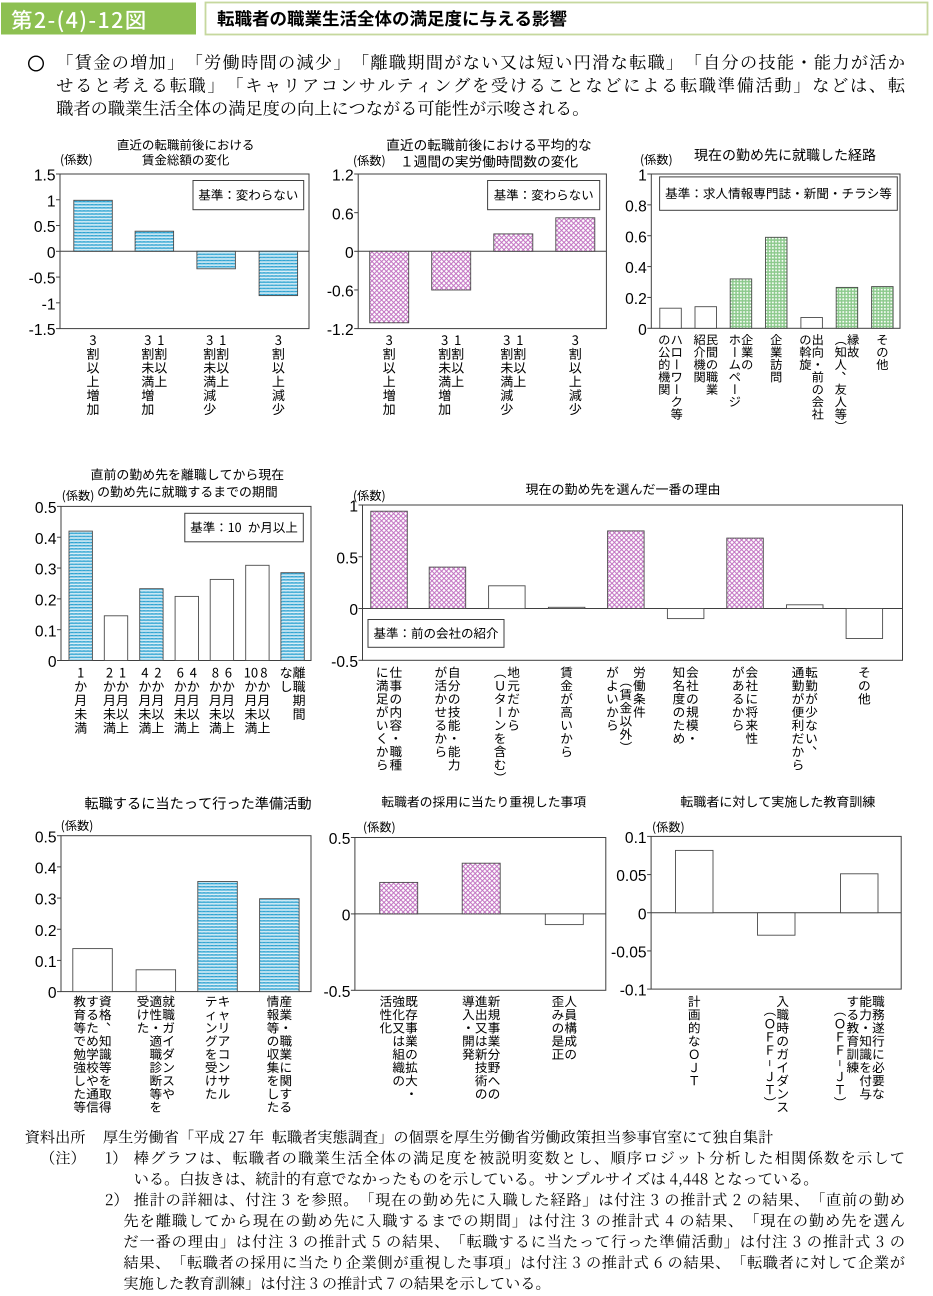 The height and width of the screenshot is (1296, 933). What do you see at coordinates (636, 206) in the screenshot?
I see `svg-text: 0.8` at bounding box center [636, 206].